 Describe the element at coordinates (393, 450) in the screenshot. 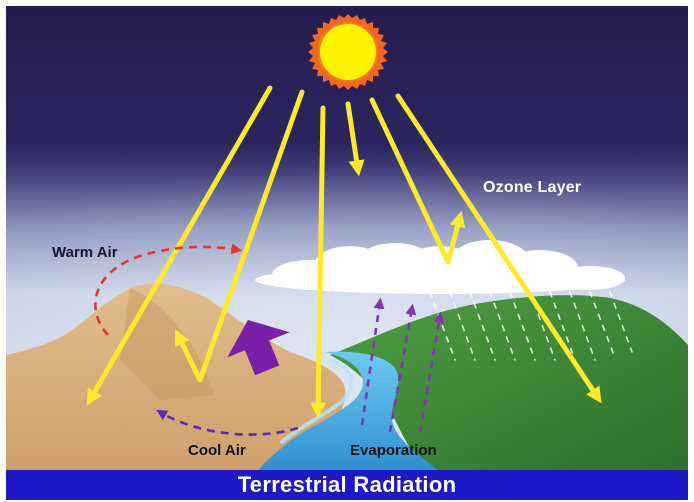

I see `evaporation-label: Evaporation` at that location.